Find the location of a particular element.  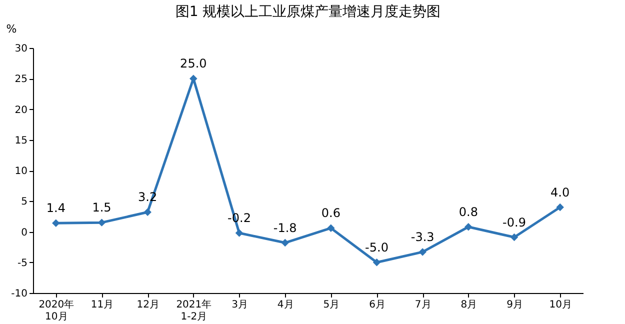

y-tick-label: 10 is located at coordinates (21, 171).